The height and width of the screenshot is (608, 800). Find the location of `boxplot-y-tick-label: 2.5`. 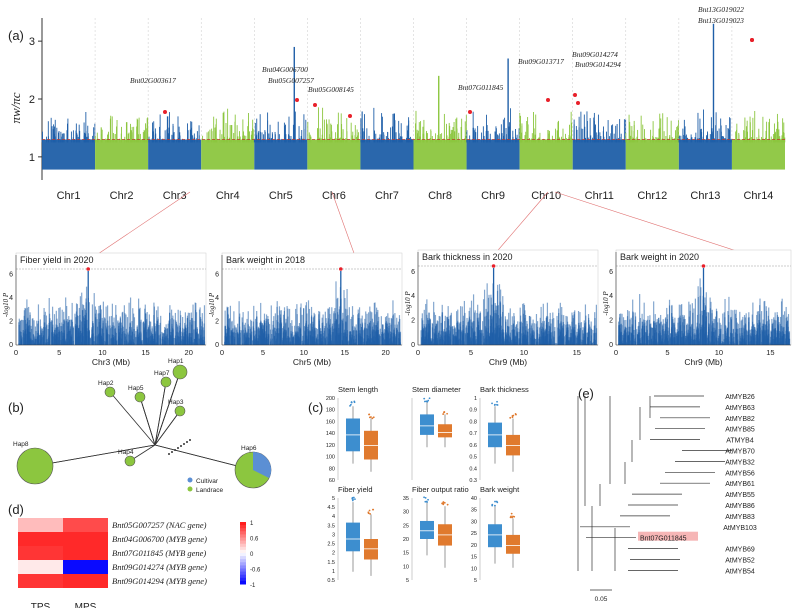

boxplot-y-tick-label: 2.5 is located at coordinates (331, 545).